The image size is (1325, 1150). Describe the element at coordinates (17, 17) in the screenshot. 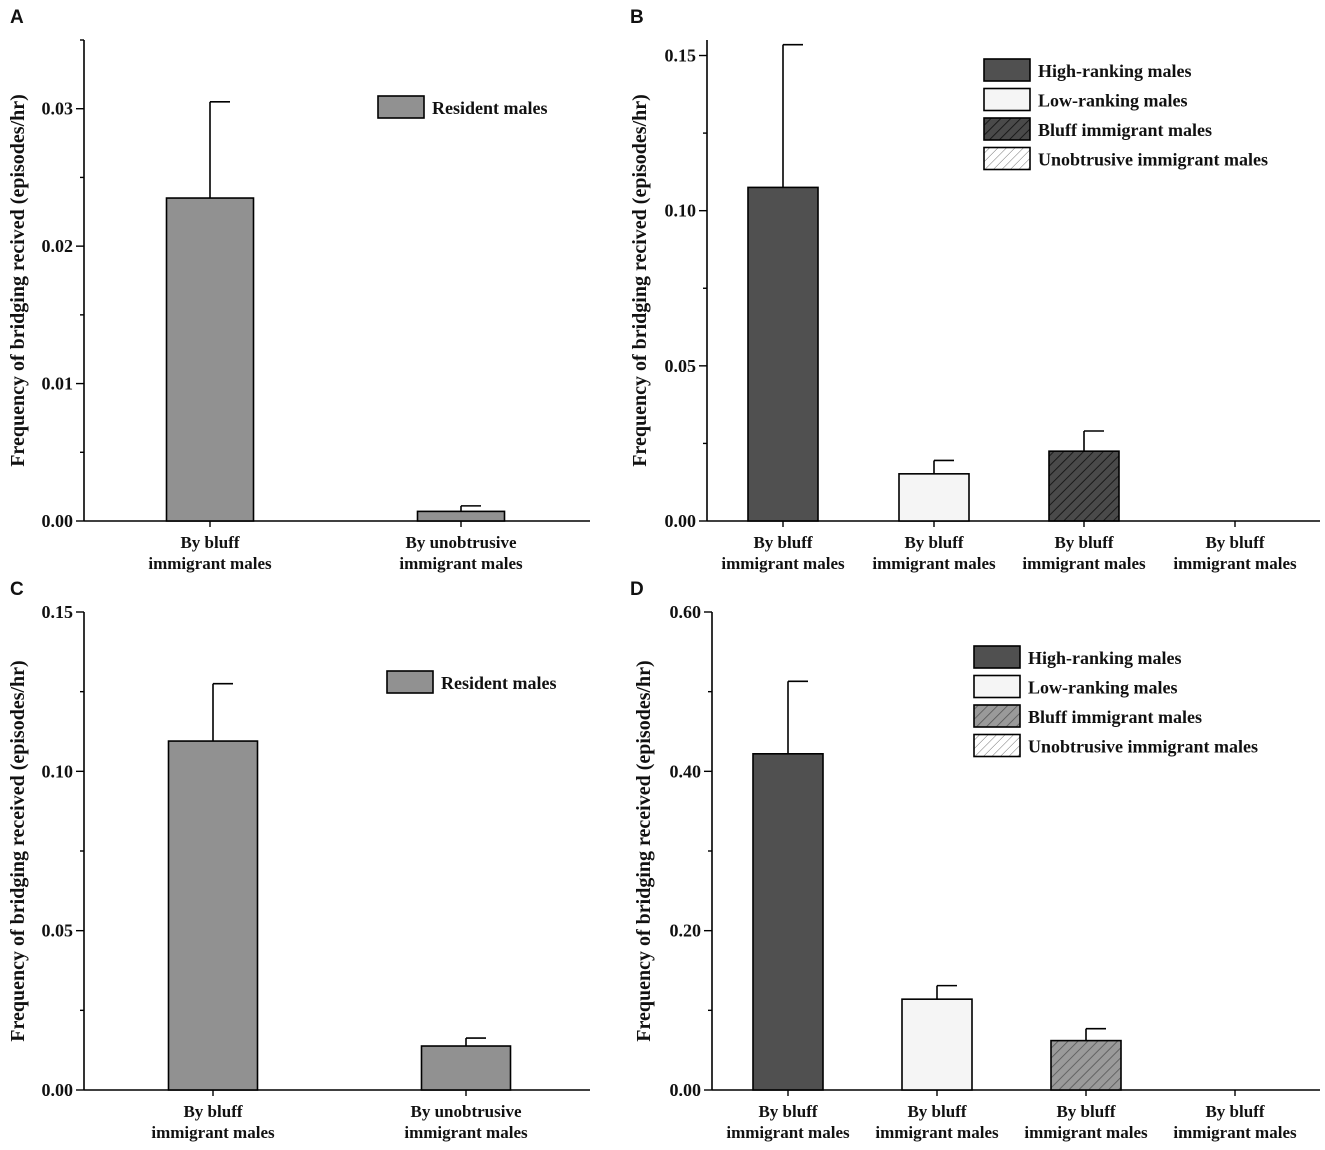

I see `panel-letter: A` at that location.